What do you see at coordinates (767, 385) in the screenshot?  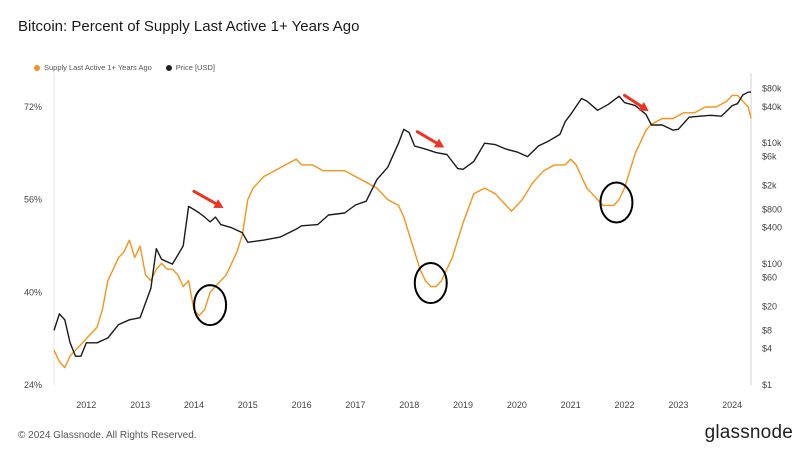 I see `y-right-tick-label: $1` at bounding box center [767, 385].